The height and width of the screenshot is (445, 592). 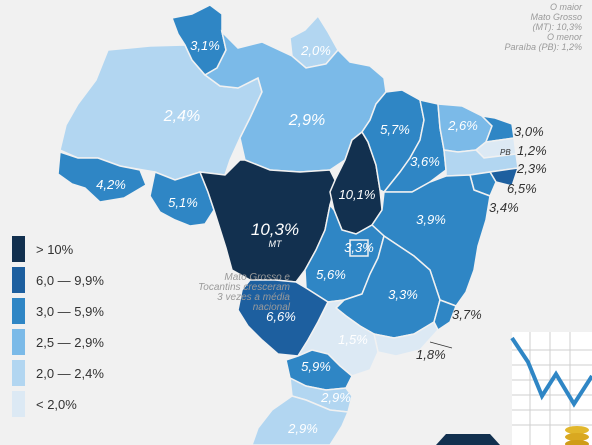 I want to click on legend-item: 2,0 — 2,4%, so click(x=58, y=373).